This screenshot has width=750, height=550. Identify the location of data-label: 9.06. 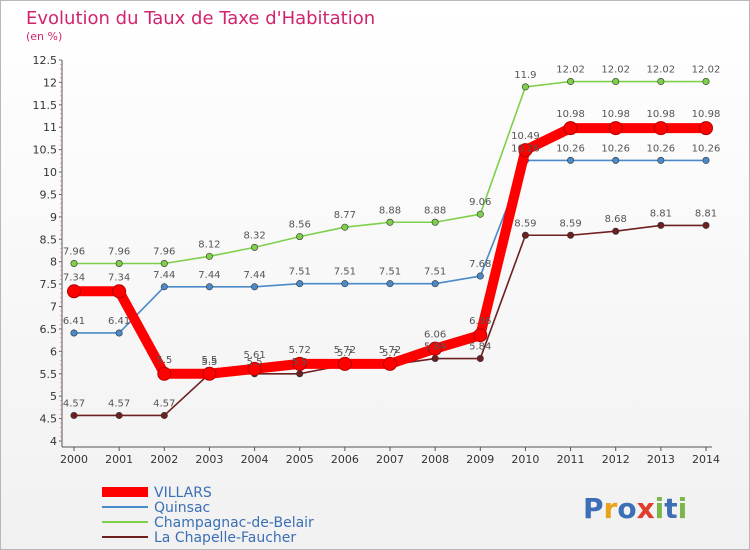
(480, 202).